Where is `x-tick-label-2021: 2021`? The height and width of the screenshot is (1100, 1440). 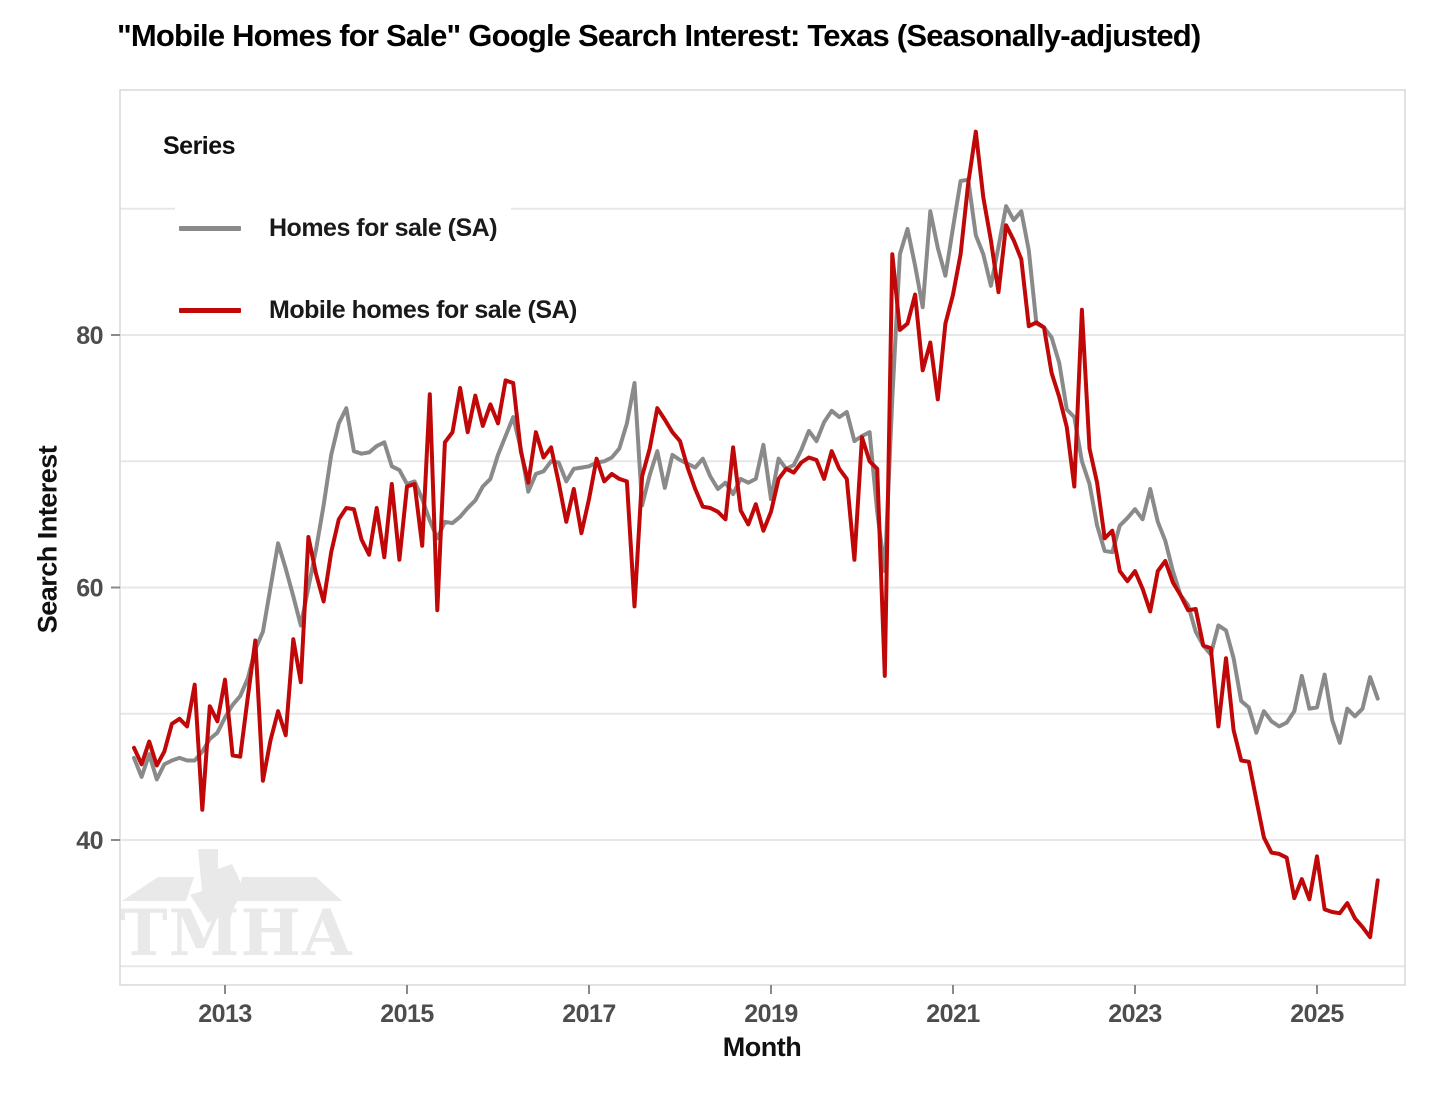 x-tick-label-2021: 2021 is located at coordinates (953, 1014).